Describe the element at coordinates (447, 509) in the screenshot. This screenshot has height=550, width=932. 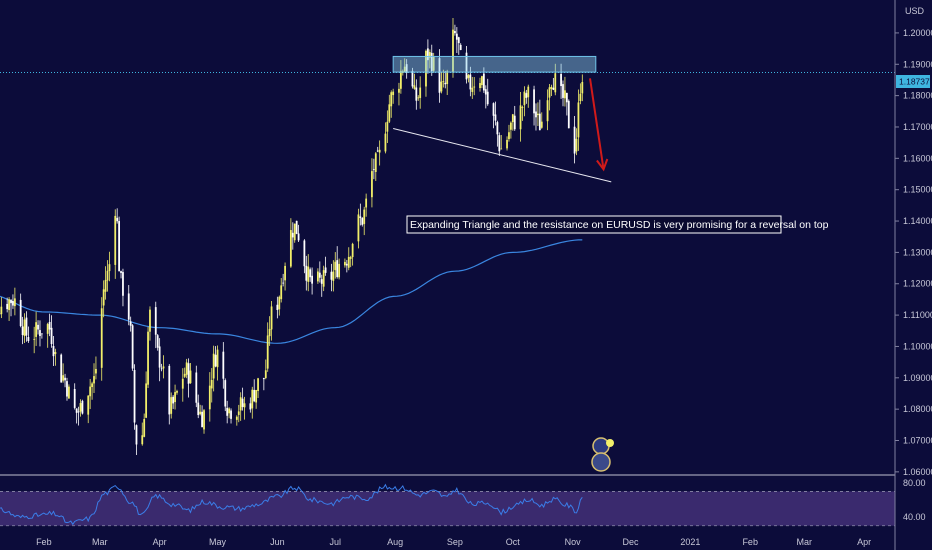
I see `rsi-levels` at that location.